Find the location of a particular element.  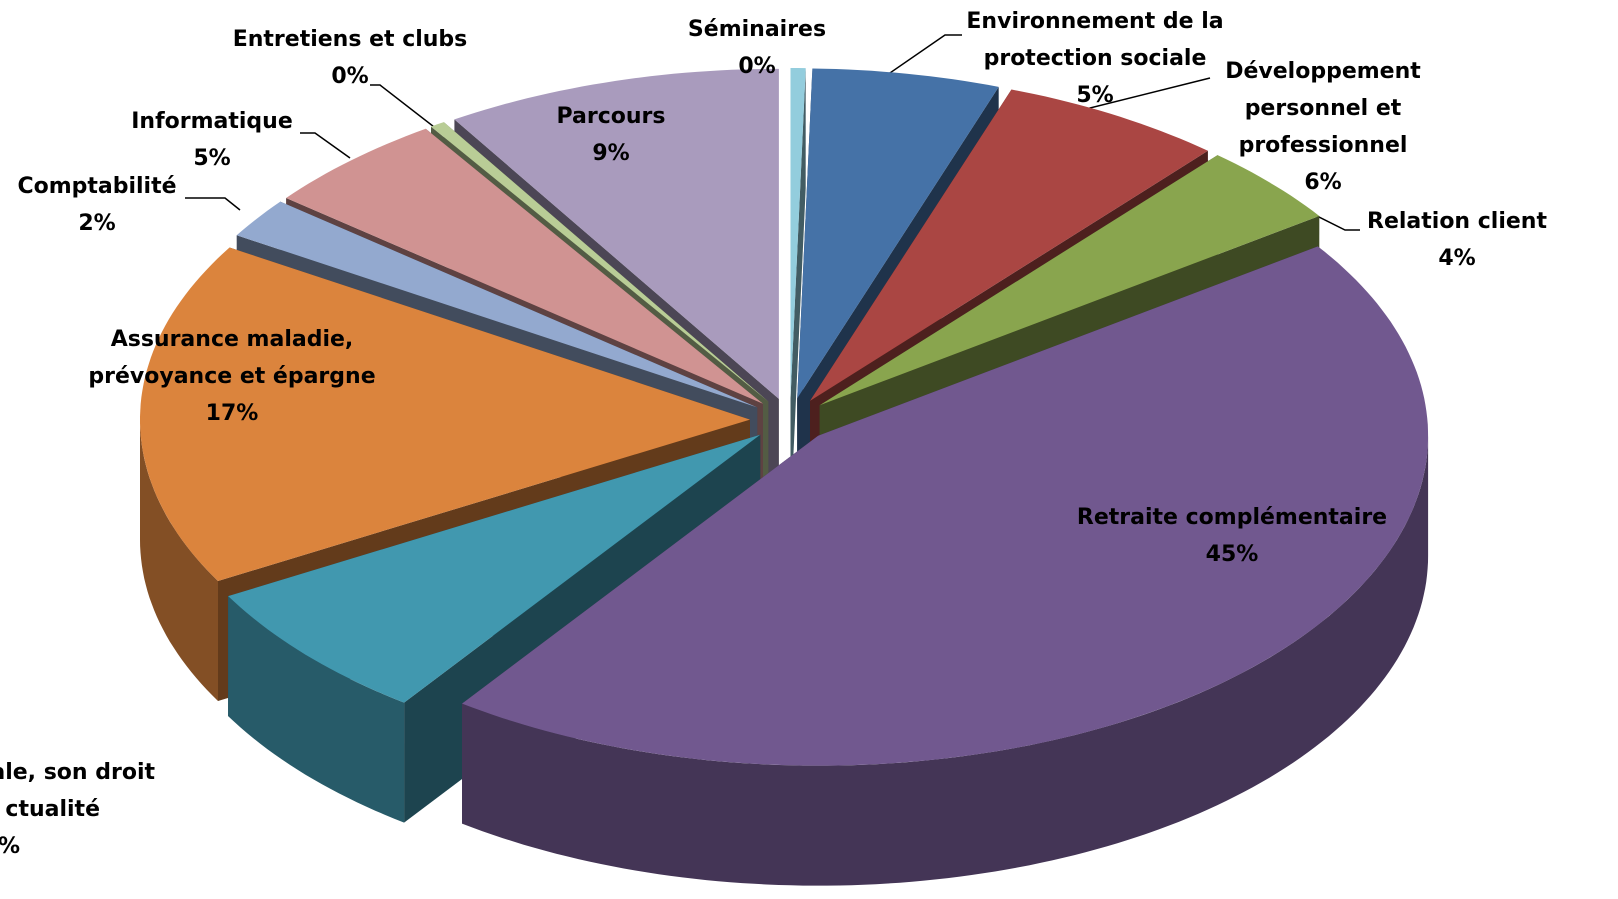

slice-label: Séminaires is located at coordinates (757, 29).